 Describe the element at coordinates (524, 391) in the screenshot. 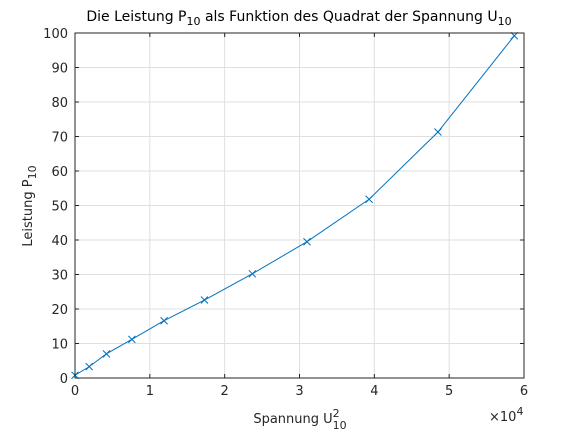

I see `x-tick-label: 6` at that location.